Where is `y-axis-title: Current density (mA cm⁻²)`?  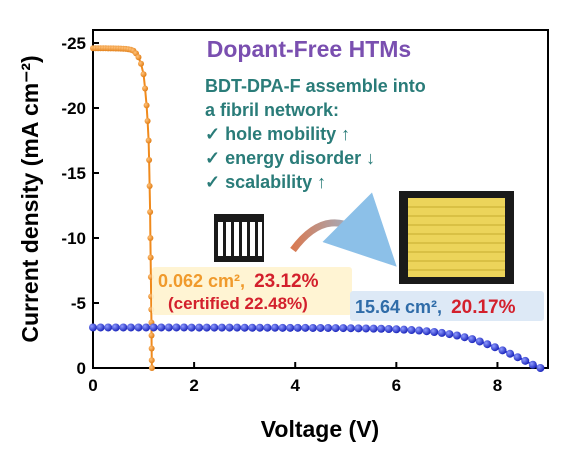
y-axis-title: Current density (mA cm⁻²) is located at coordinates (30, 198).